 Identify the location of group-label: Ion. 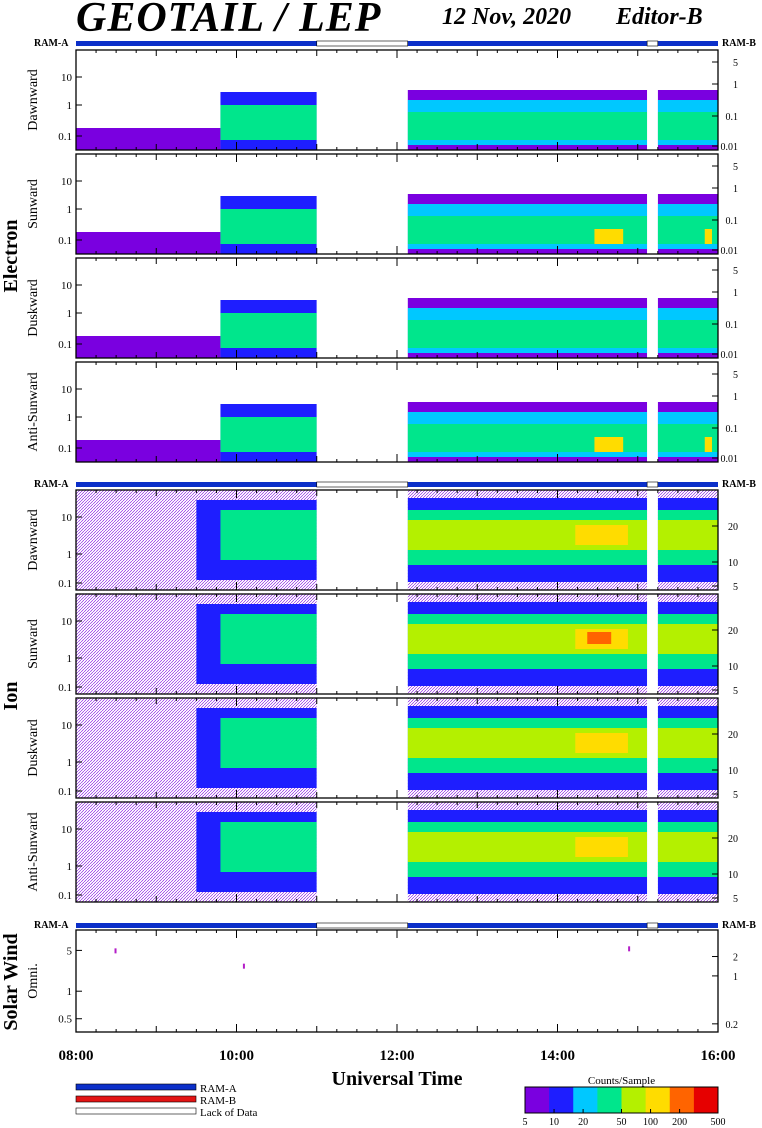
(11, 696).